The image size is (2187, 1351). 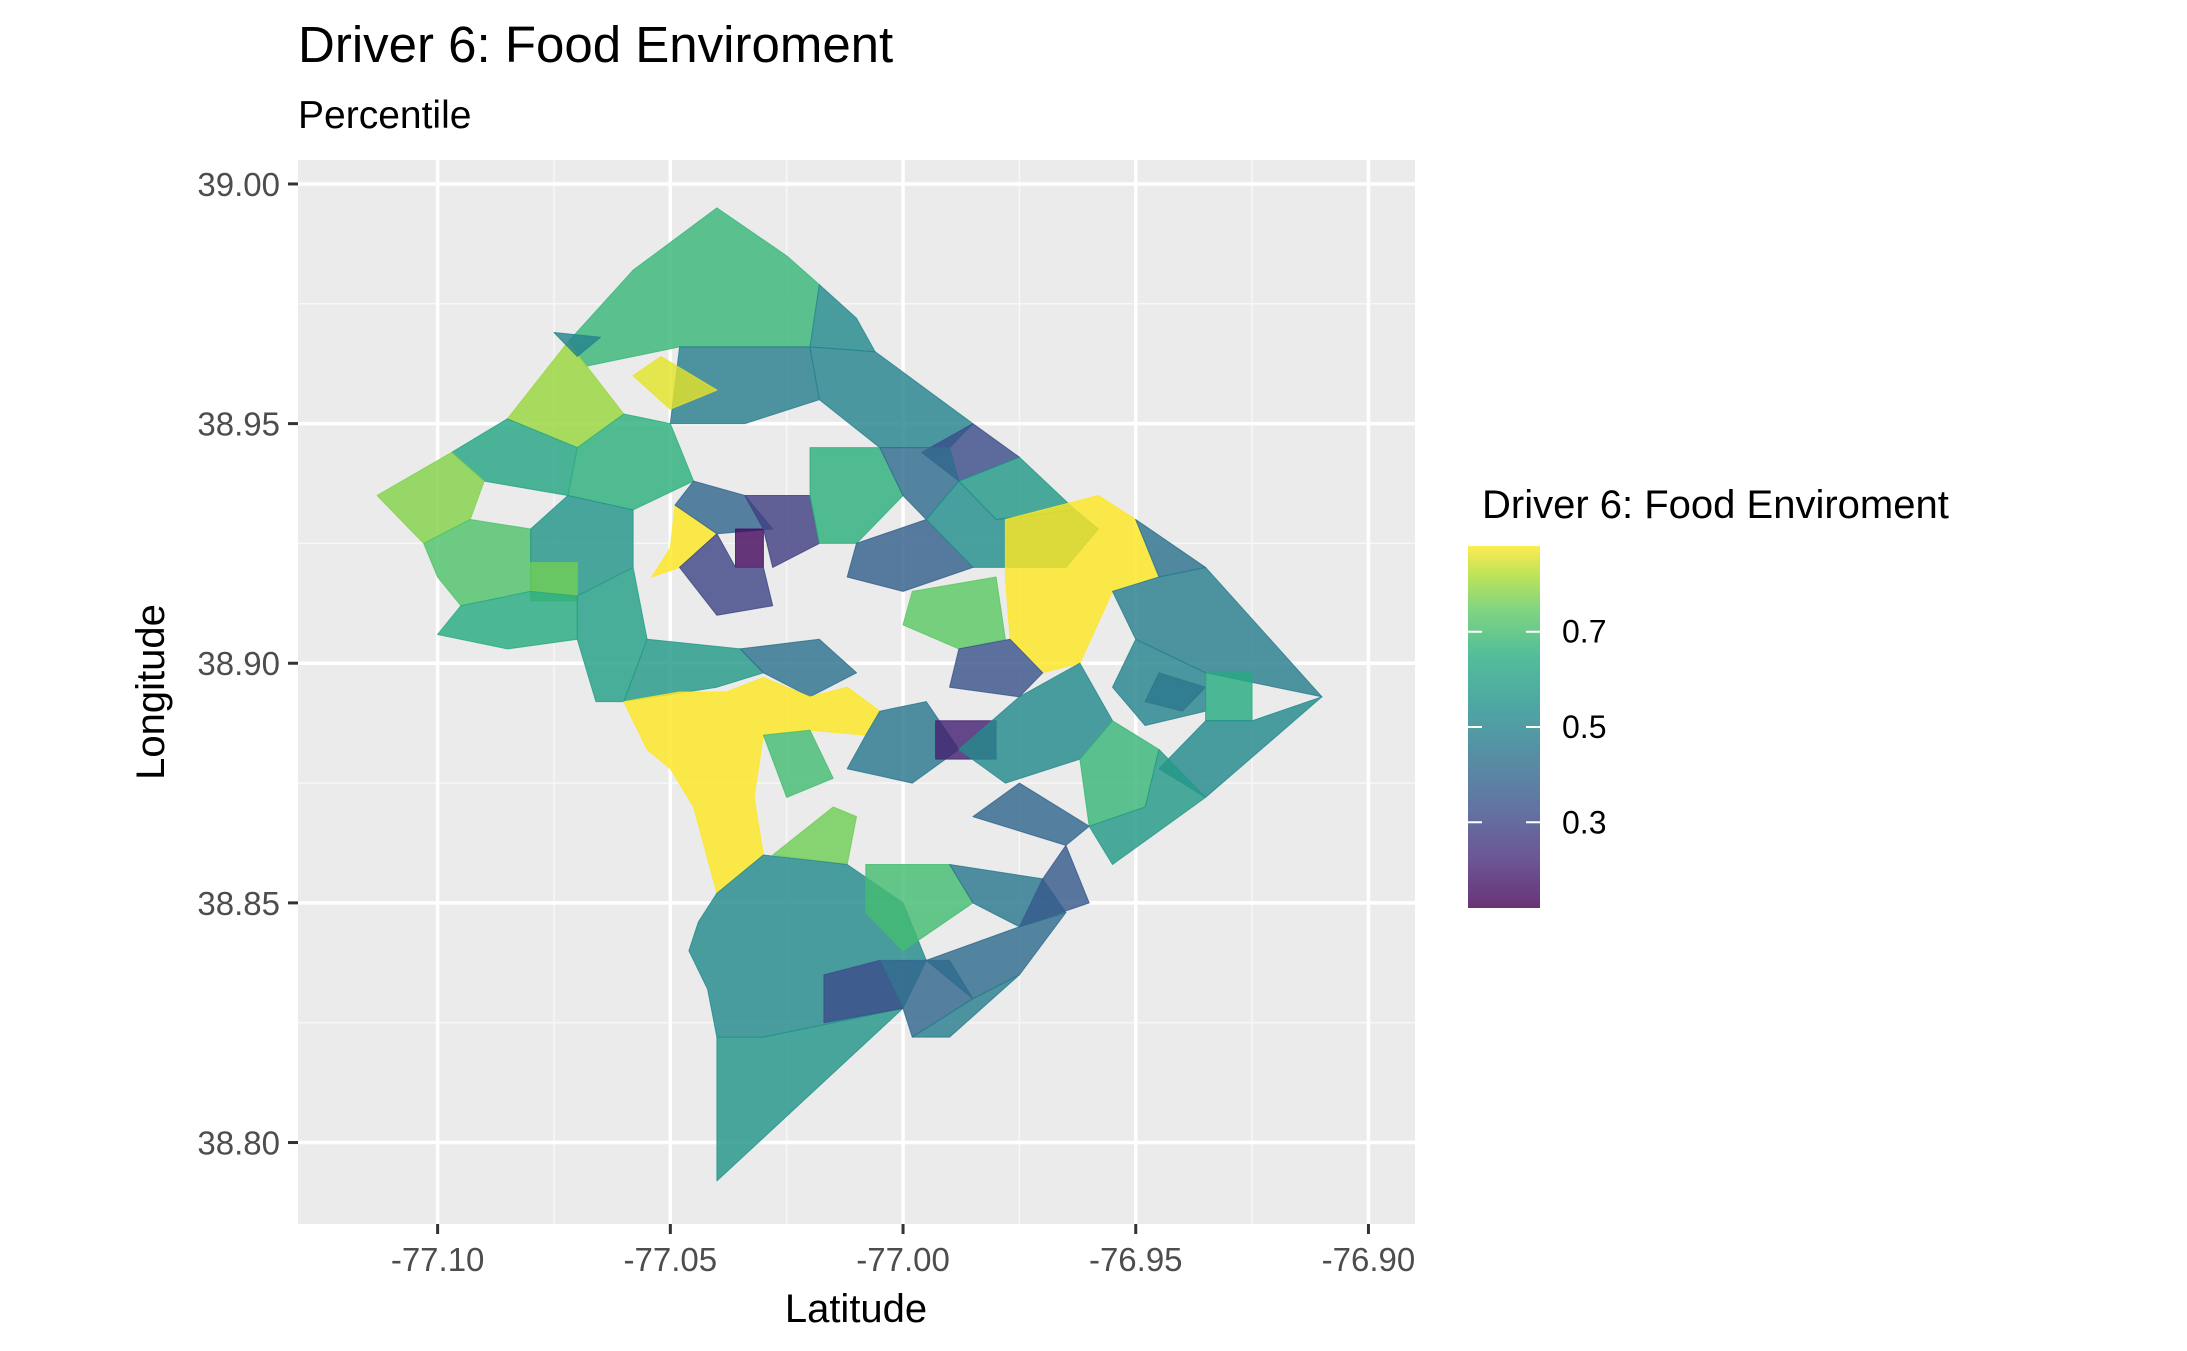 I want to click on x-axis-ticks: -77.10 -77.05 -77.00 -76.95 -76.90, so click(x=903, y=1251).